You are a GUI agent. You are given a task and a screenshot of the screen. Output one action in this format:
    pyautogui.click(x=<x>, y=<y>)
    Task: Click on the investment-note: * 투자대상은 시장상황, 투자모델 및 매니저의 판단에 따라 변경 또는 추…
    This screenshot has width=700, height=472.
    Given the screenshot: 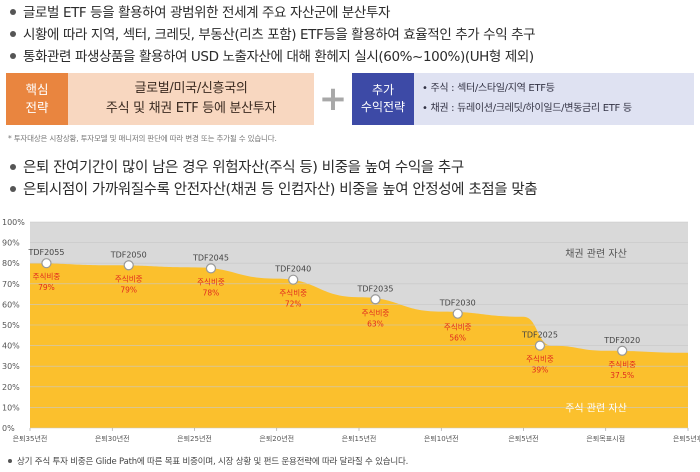 What is the action you would take?
    pyautogui.click(x=142, y=138)
    